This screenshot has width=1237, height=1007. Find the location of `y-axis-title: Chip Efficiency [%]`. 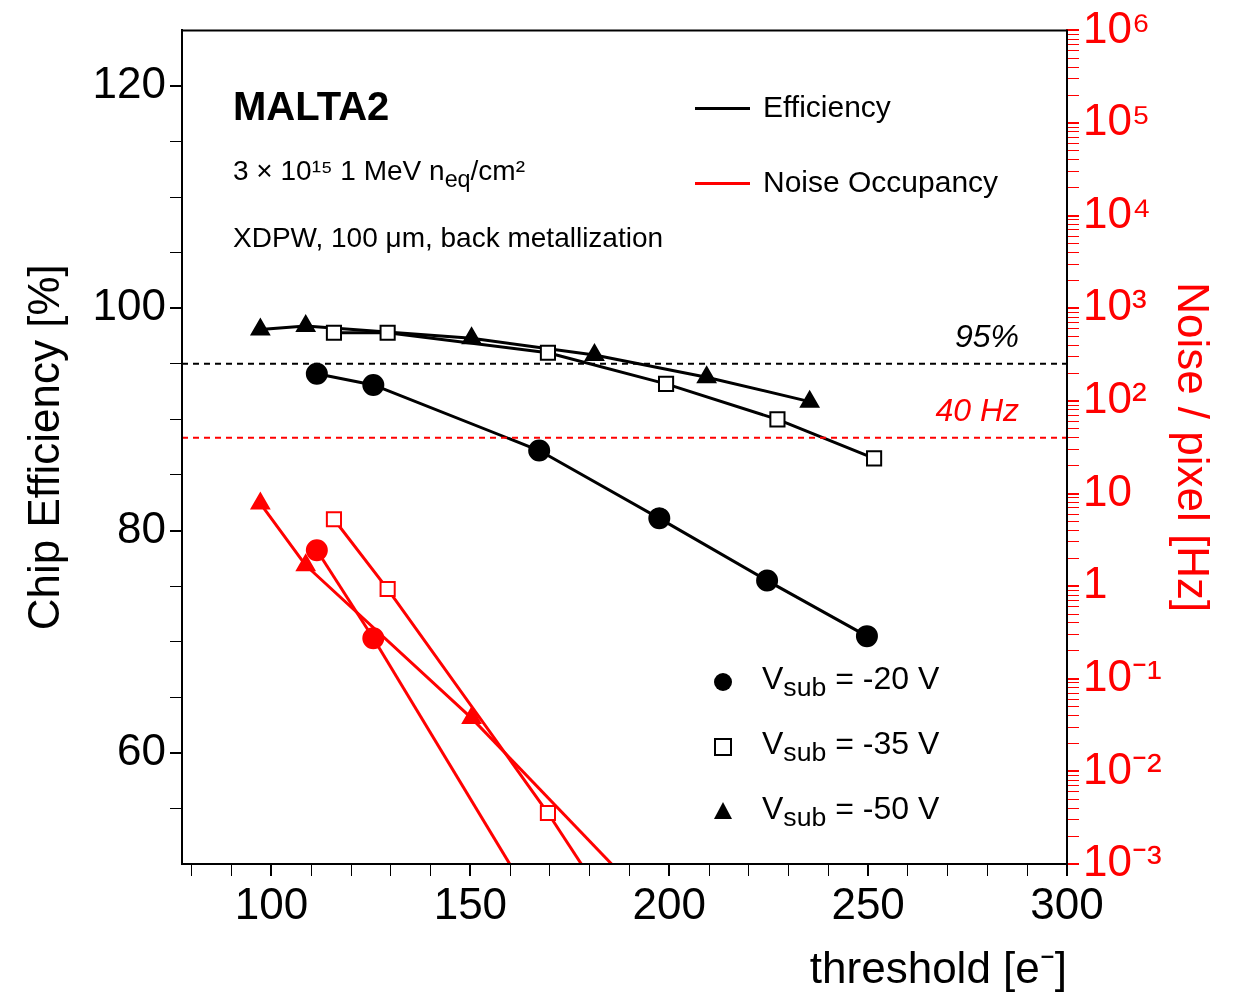

y-axis-title: Chip Efficiency [%] is located at coordinates (43, 447).